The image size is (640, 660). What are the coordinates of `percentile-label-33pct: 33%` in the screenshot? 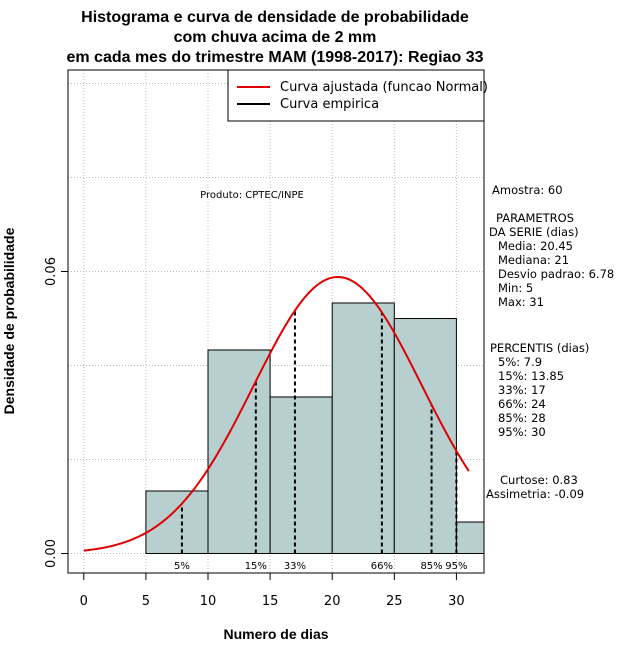 It's located at (295, 566).